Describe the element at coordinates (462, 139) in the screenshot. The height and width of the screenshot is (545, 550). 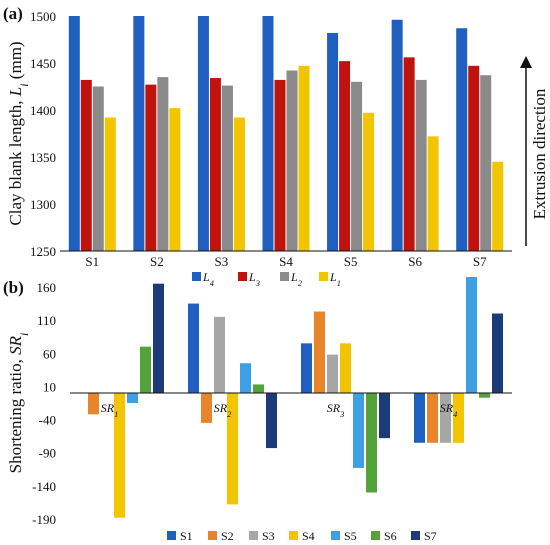
I see `bar-a-s7-l4` at that location.